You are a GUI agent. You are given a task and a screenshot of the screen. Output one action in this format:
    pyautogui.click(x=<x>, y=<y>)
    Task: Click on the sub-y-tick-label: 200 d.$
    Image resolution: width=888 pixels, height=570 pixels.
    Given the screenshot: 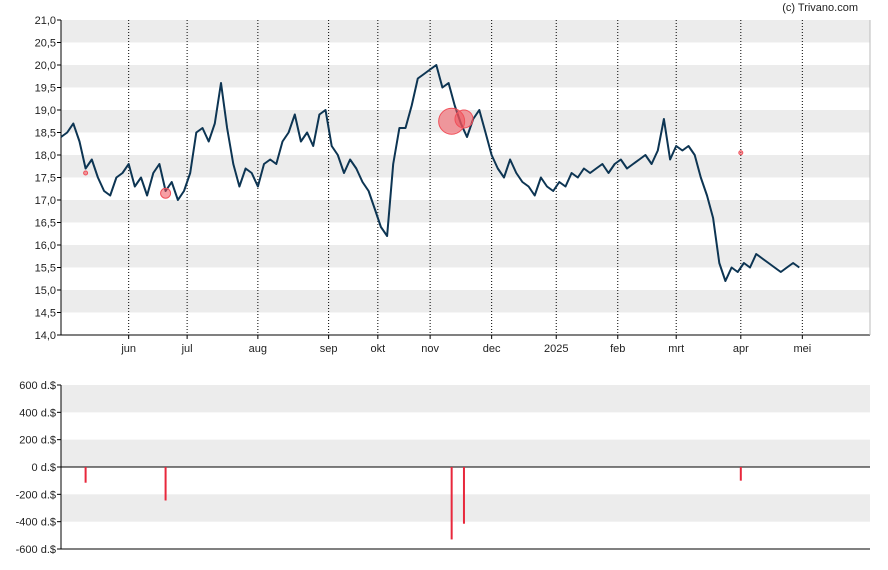 What is the action you would take?
    pyautogui.click(x=37, y=441)
    